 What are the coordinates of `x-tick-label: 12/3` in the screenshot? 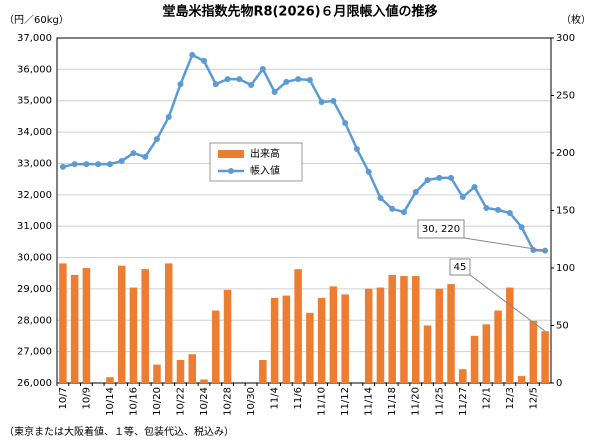 It's located at (510, 398).